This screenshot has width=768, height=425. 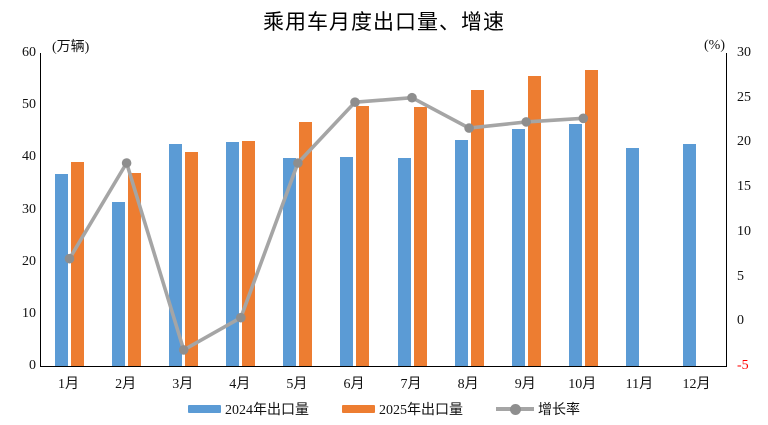 I want to click on x-axis-label: 2月, so click(x=126, y=384).